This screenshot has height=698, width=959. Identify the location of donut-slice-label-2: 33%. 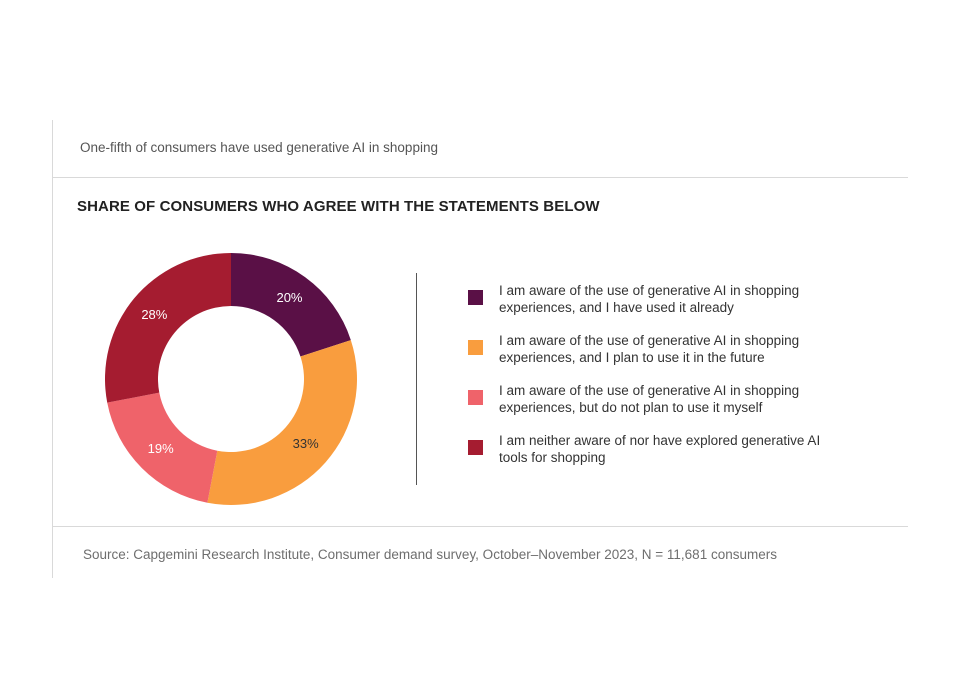
(306, 443).